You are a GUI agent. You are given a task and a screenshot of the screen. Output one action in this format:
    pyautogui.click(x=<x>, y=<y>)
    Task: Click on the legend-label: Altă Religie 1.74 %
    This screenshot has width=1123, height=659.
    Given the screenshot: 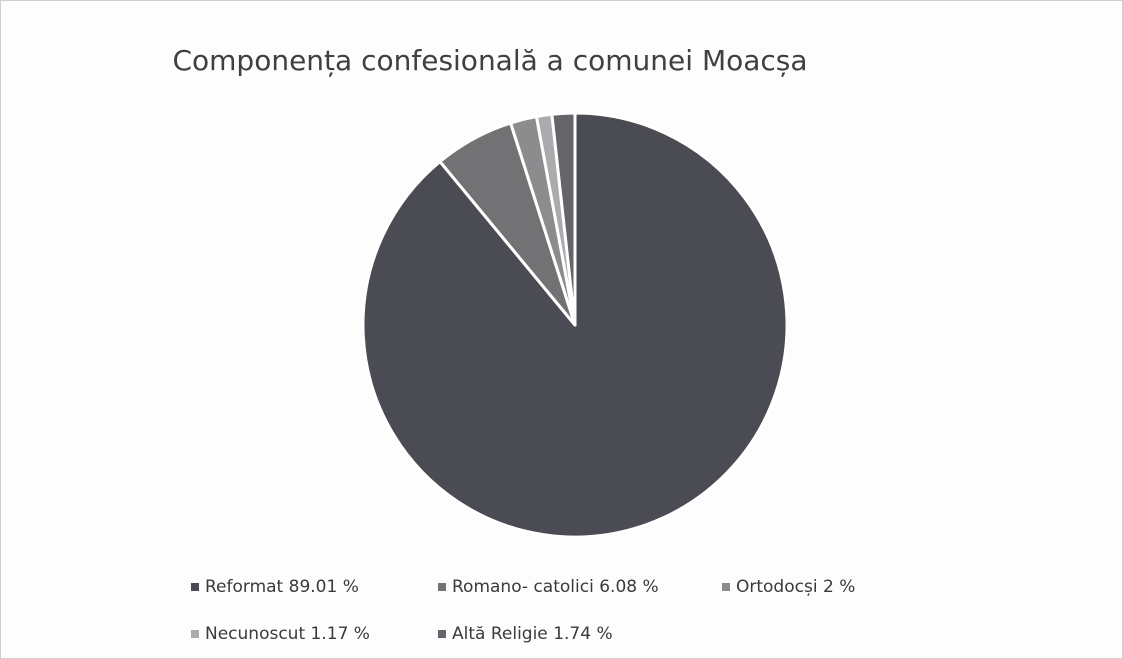 What is the action you would take?
    pyautogui.click(x=532, y=634)
    